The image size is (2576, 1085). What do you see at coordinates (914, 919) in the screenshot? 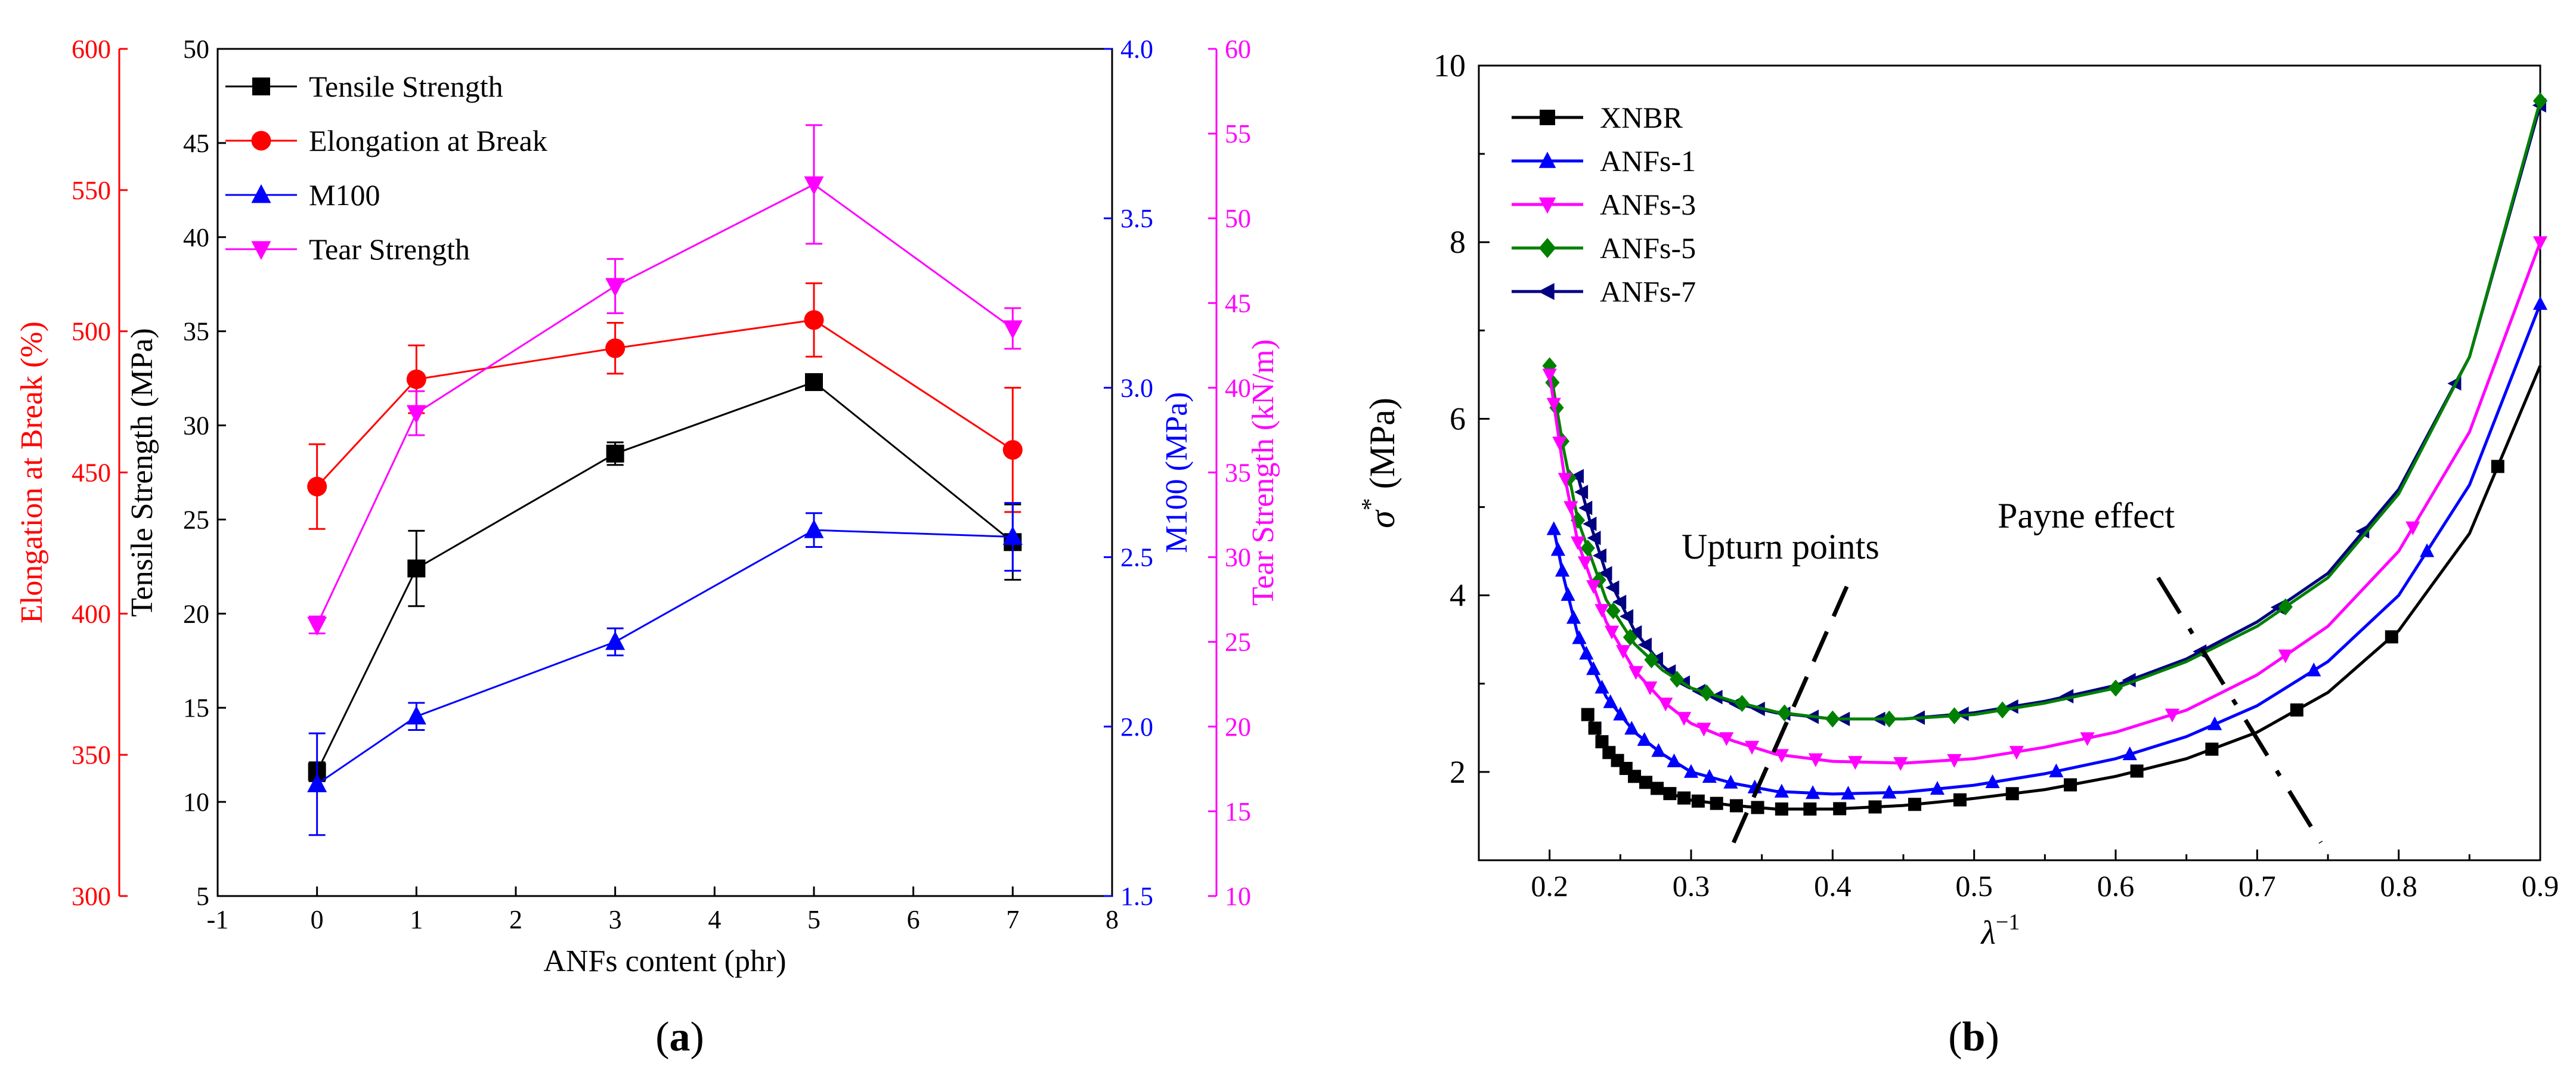
I see `x-tick-label: 6` at bounding box center [914, 919].